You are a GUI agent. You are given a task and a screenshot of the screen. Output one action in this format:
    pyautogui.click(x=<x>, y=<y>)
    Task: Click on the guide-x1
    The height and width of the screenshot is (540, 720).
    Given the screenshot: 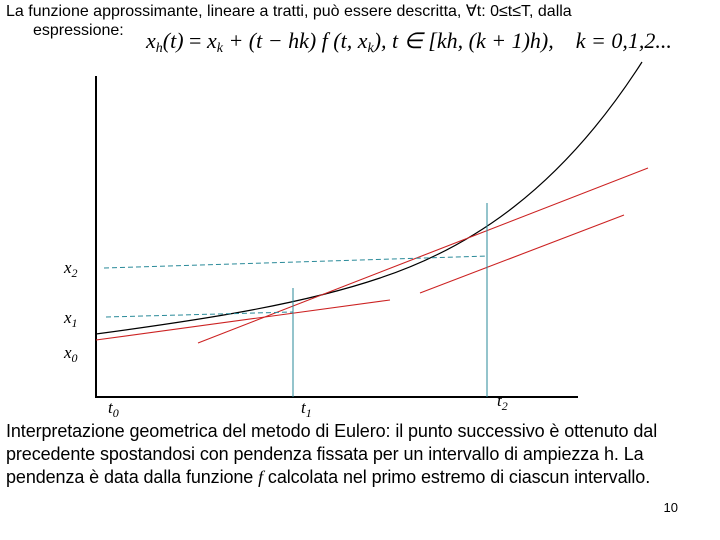 What is the action you would take?
    pyautogui.click(x=199, y=314)
    